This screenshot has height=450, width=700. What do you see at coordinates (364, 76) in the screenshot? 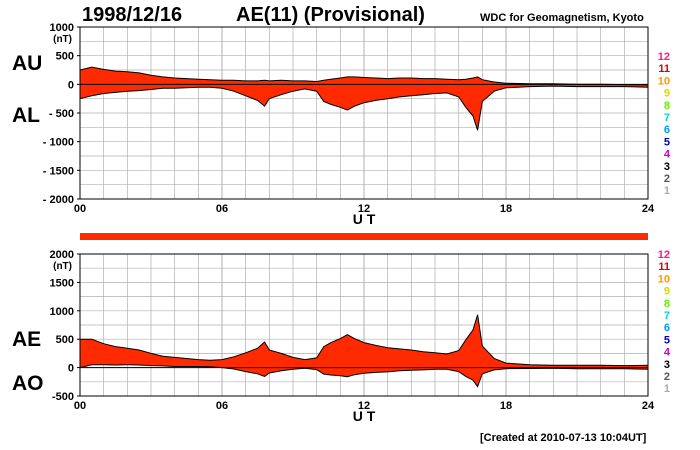
I see `series-line-au` at bounding box center [364, 76].